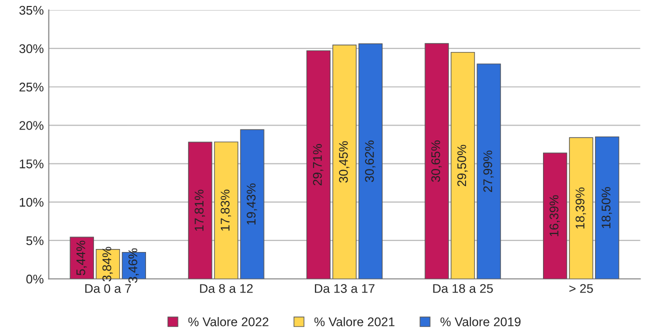 This screenshot has height=336, width=650. I want to click on data-label: 3,46%, so click(133, 265).